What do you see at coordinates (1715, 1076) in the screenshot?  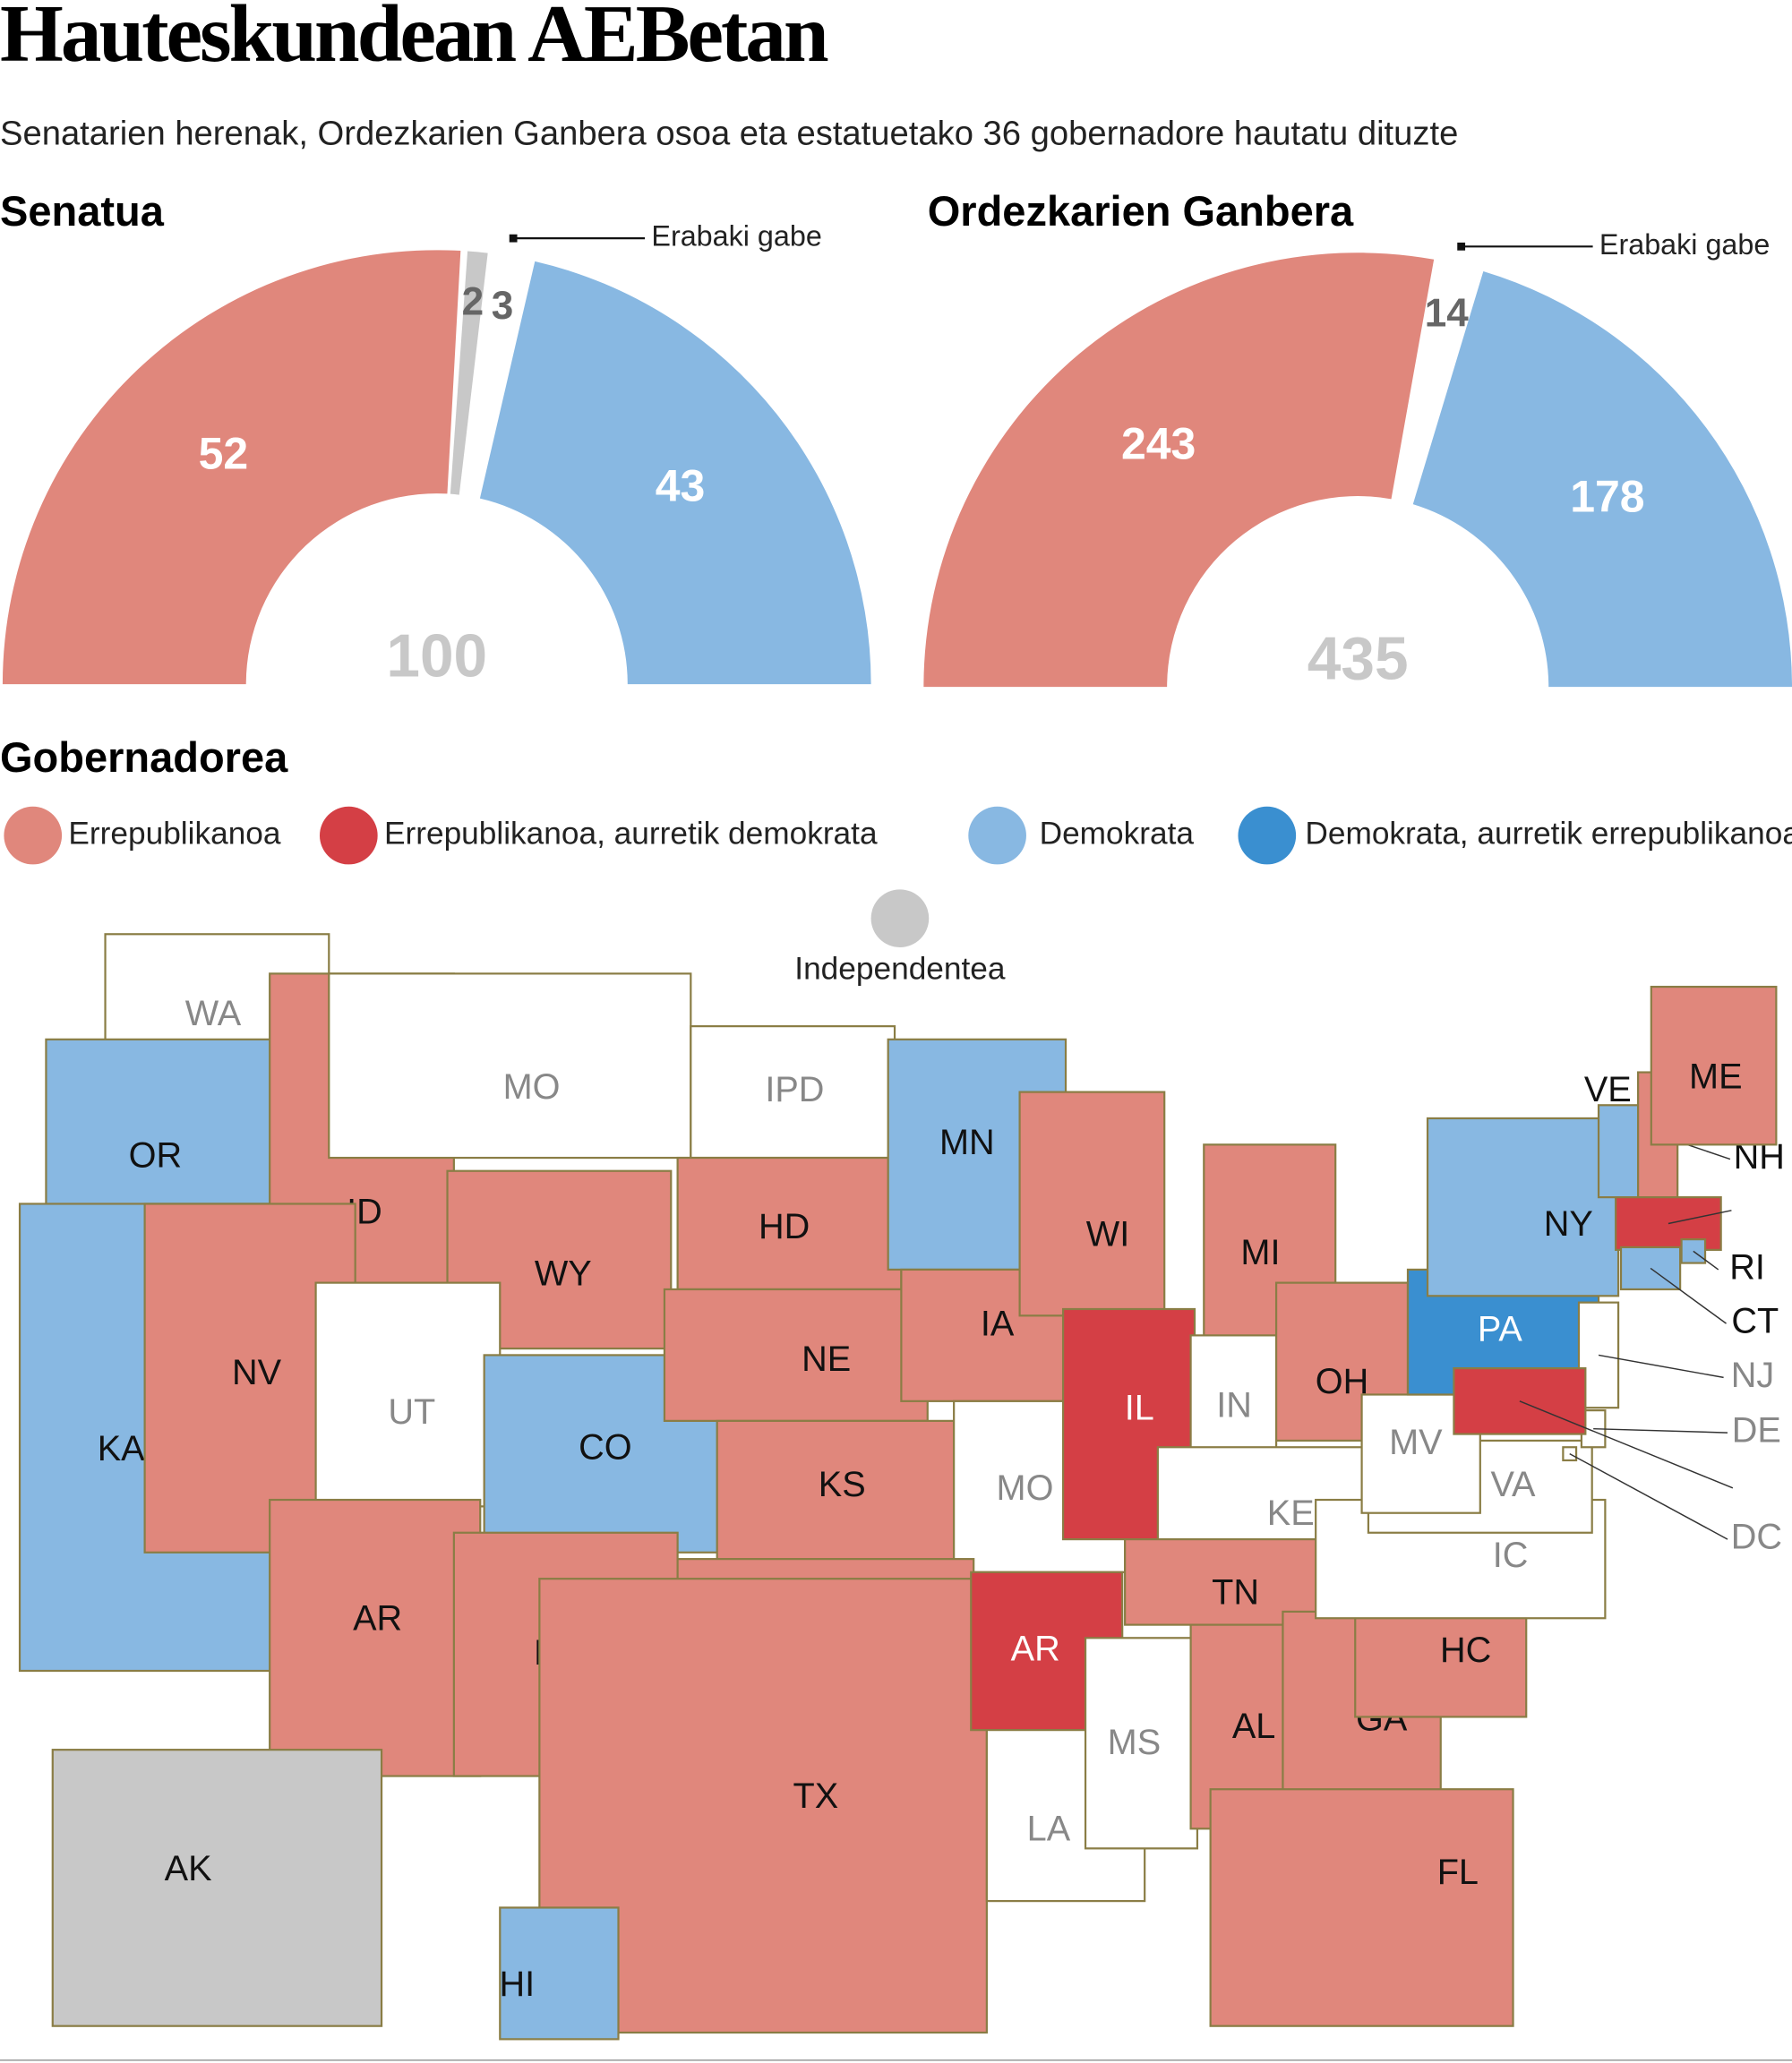 I see `state-label: ME` at bounding box center [1715, 1076].